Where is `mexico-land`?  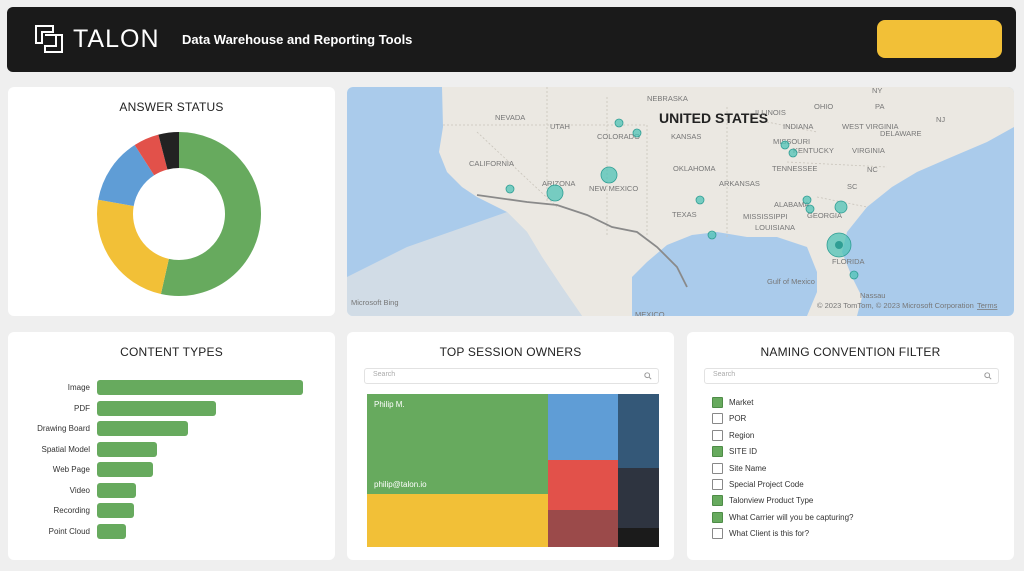 mexico-land is located at coordinates (464, 264).